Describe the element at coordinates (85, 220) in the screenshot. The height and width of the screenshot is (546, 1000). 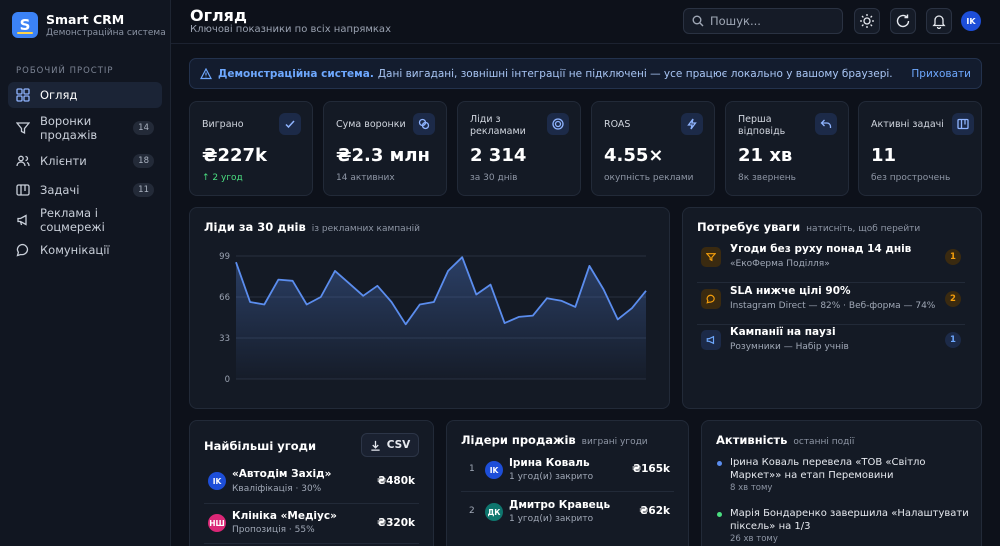
I see `sidebar-item-ads: Реклама і соцмережі` at that location.